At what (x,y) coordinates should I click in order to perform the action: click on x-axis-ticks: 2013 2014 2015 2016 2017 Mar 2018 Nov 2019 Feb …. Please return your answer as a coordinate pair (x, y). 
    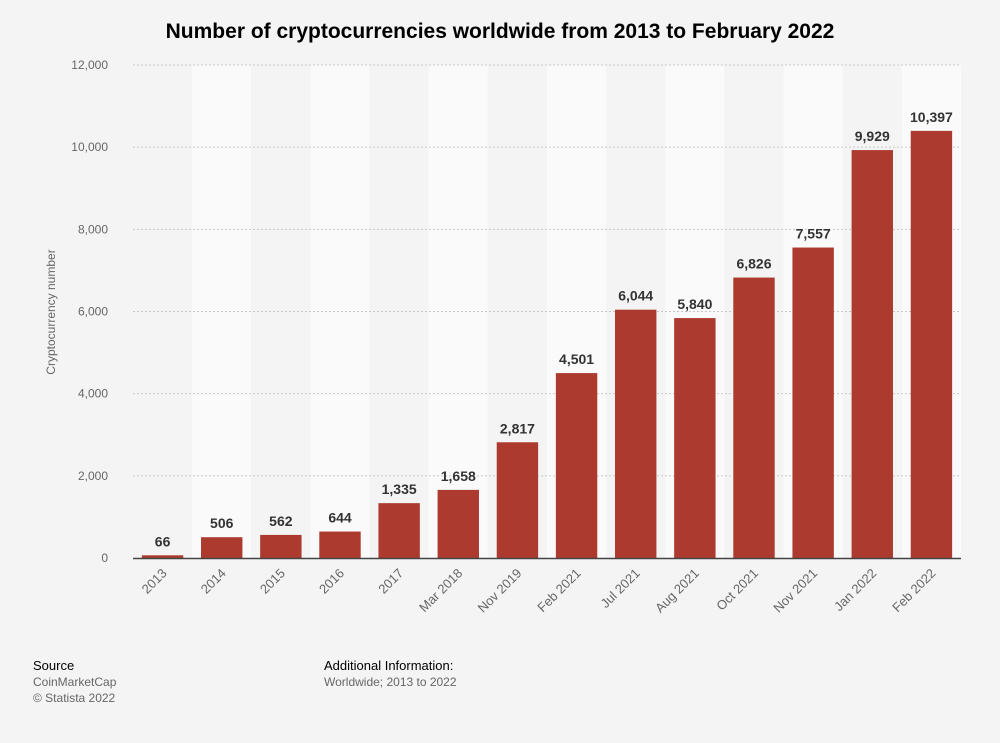
    Looking at the image, I should click on (539, 591).